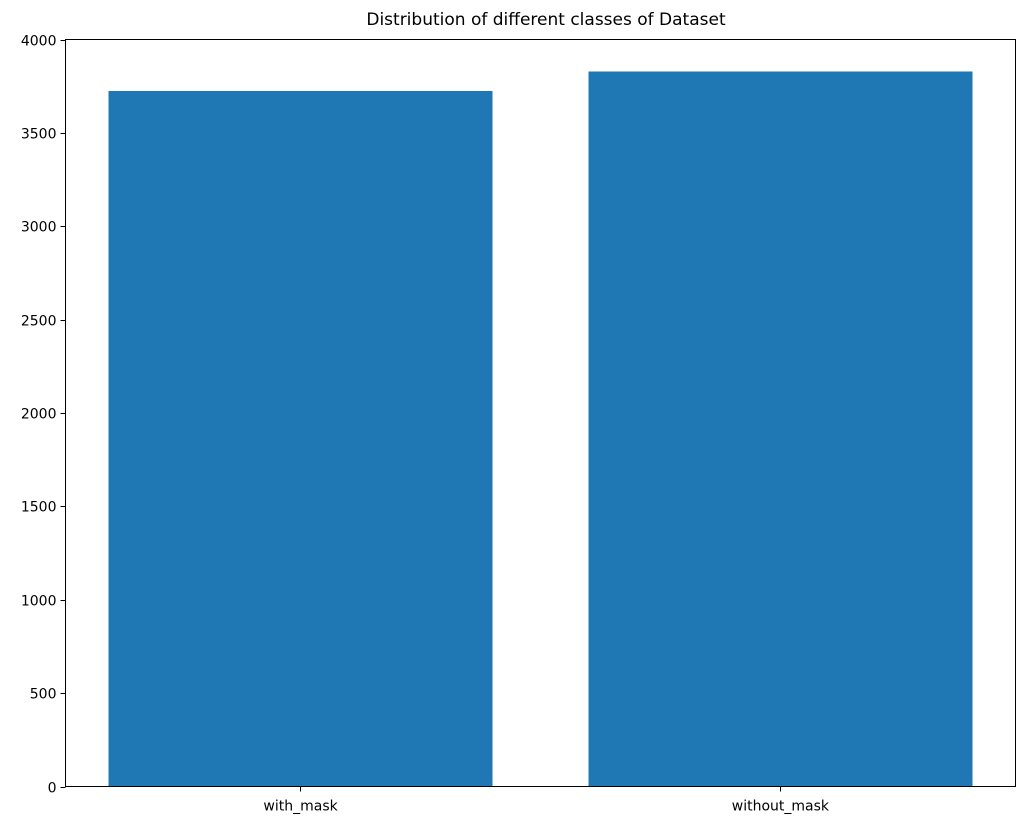 This screenshot has height=822, width=1016. I want to click on y-tick-label: 3000, so click(39, 228).